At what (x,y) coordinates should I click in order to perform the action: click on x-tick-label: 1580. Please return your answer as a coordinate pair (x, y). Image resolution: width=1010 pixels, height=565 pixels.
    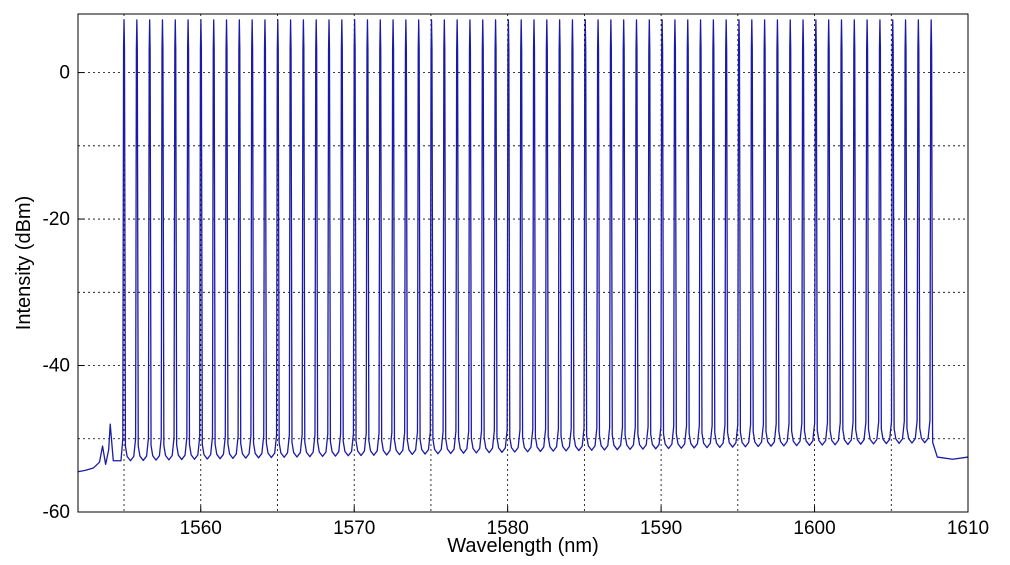
    Looking at the image, I should click on (508, 528).